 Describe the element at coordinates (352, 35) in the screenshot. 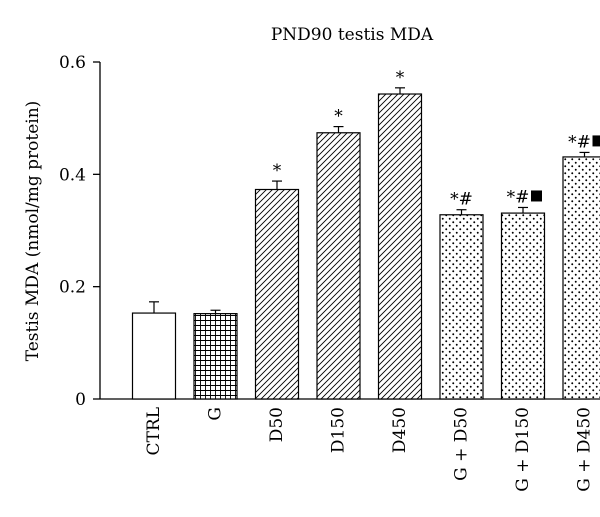

I see `chart-title: PND90 testis MDA` at that location.